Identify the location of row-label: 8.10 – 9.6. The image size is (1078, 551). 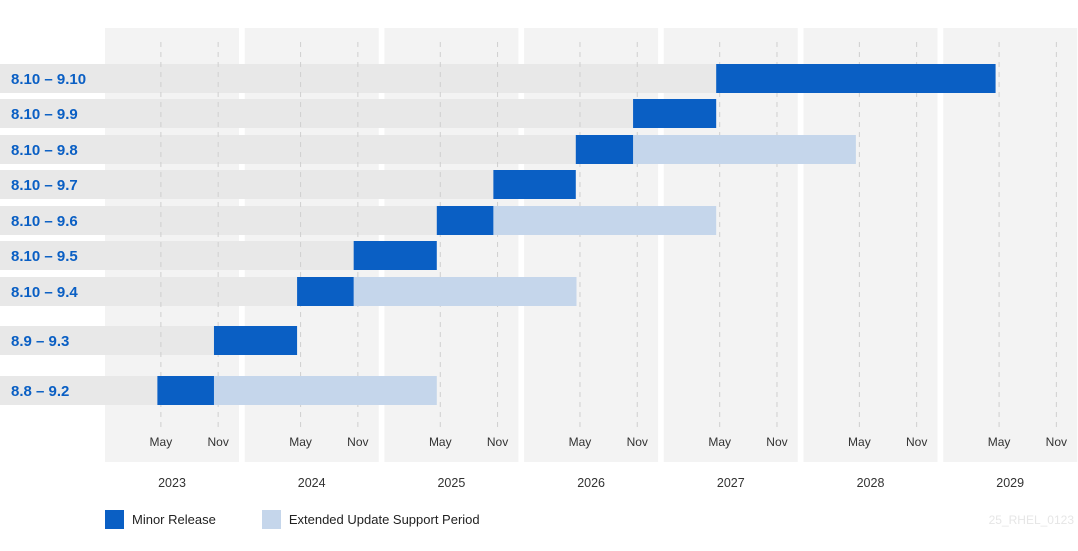
(44, 221).